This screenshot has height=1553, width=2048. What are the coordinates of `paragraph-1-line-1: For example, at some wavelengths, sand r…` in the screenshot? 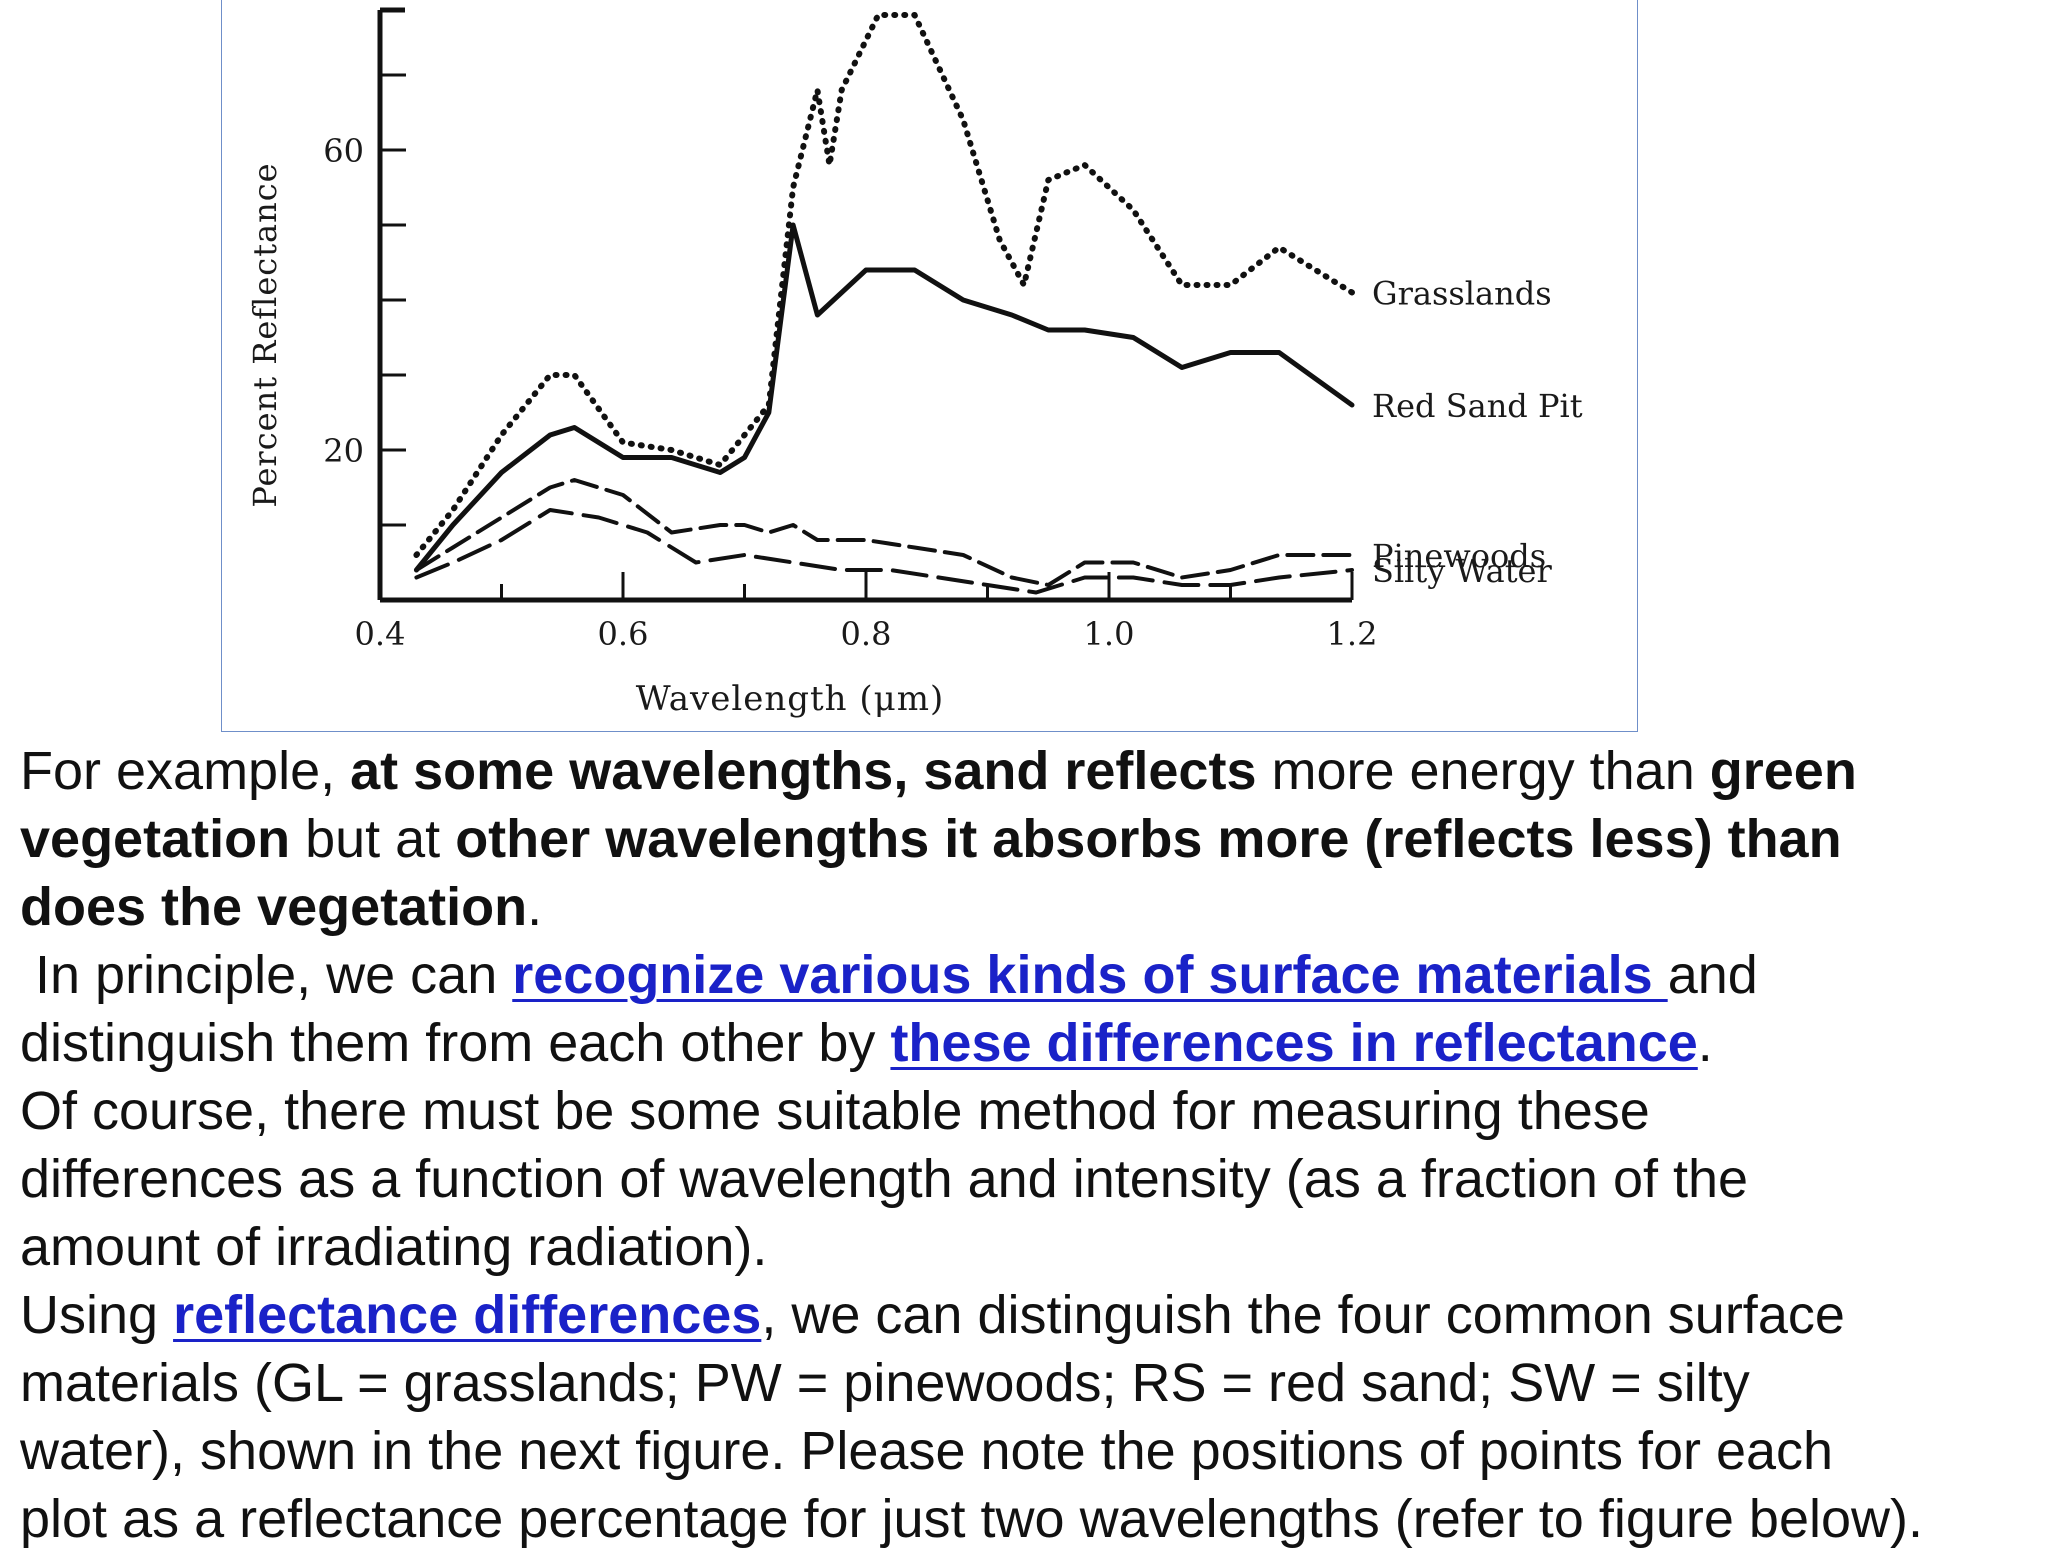 It's located at (1025, 771).